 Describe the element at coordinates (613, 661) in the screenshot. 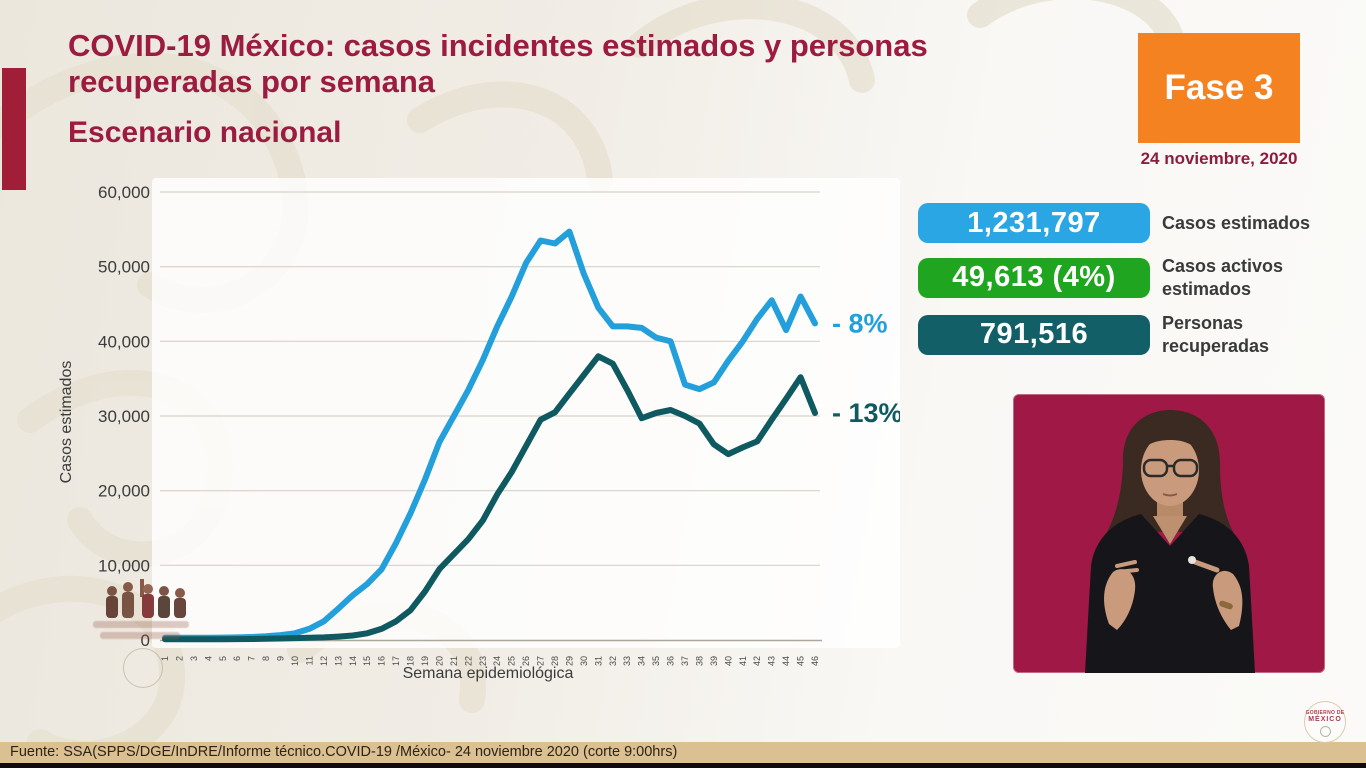

I see `x-tick-label: 32` at that location.